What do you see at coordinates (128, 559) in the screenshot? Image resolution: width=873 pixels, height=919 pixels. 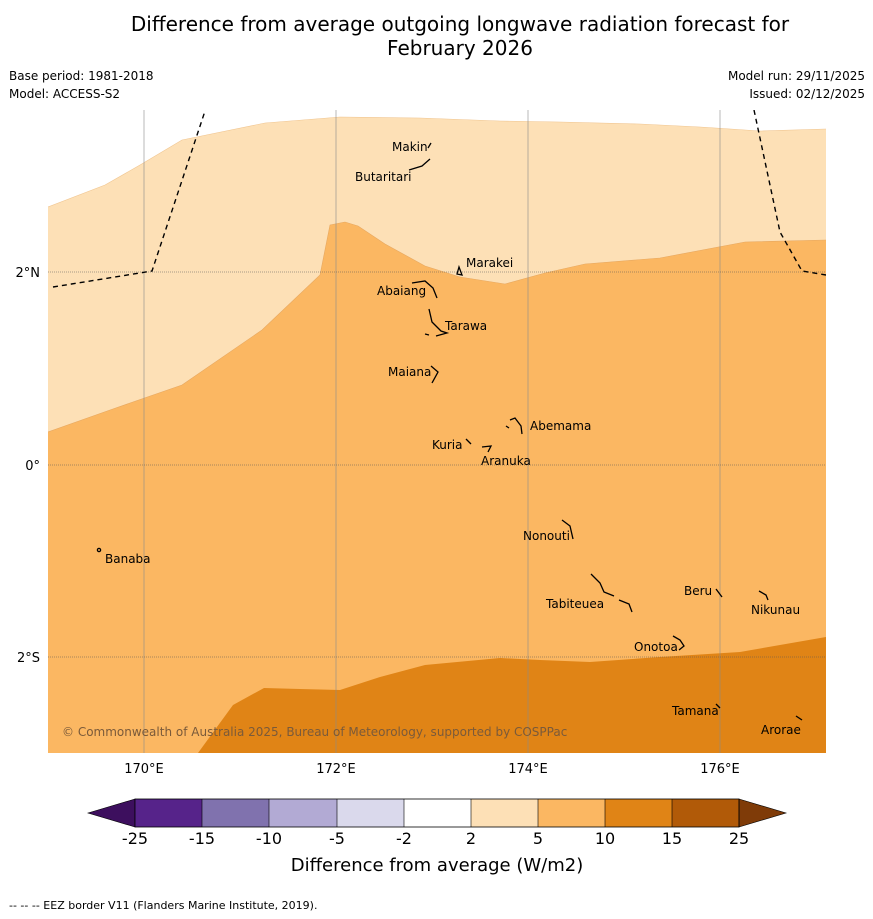 I see `label-banaba: Banaba` at bounding box center [128, 559].